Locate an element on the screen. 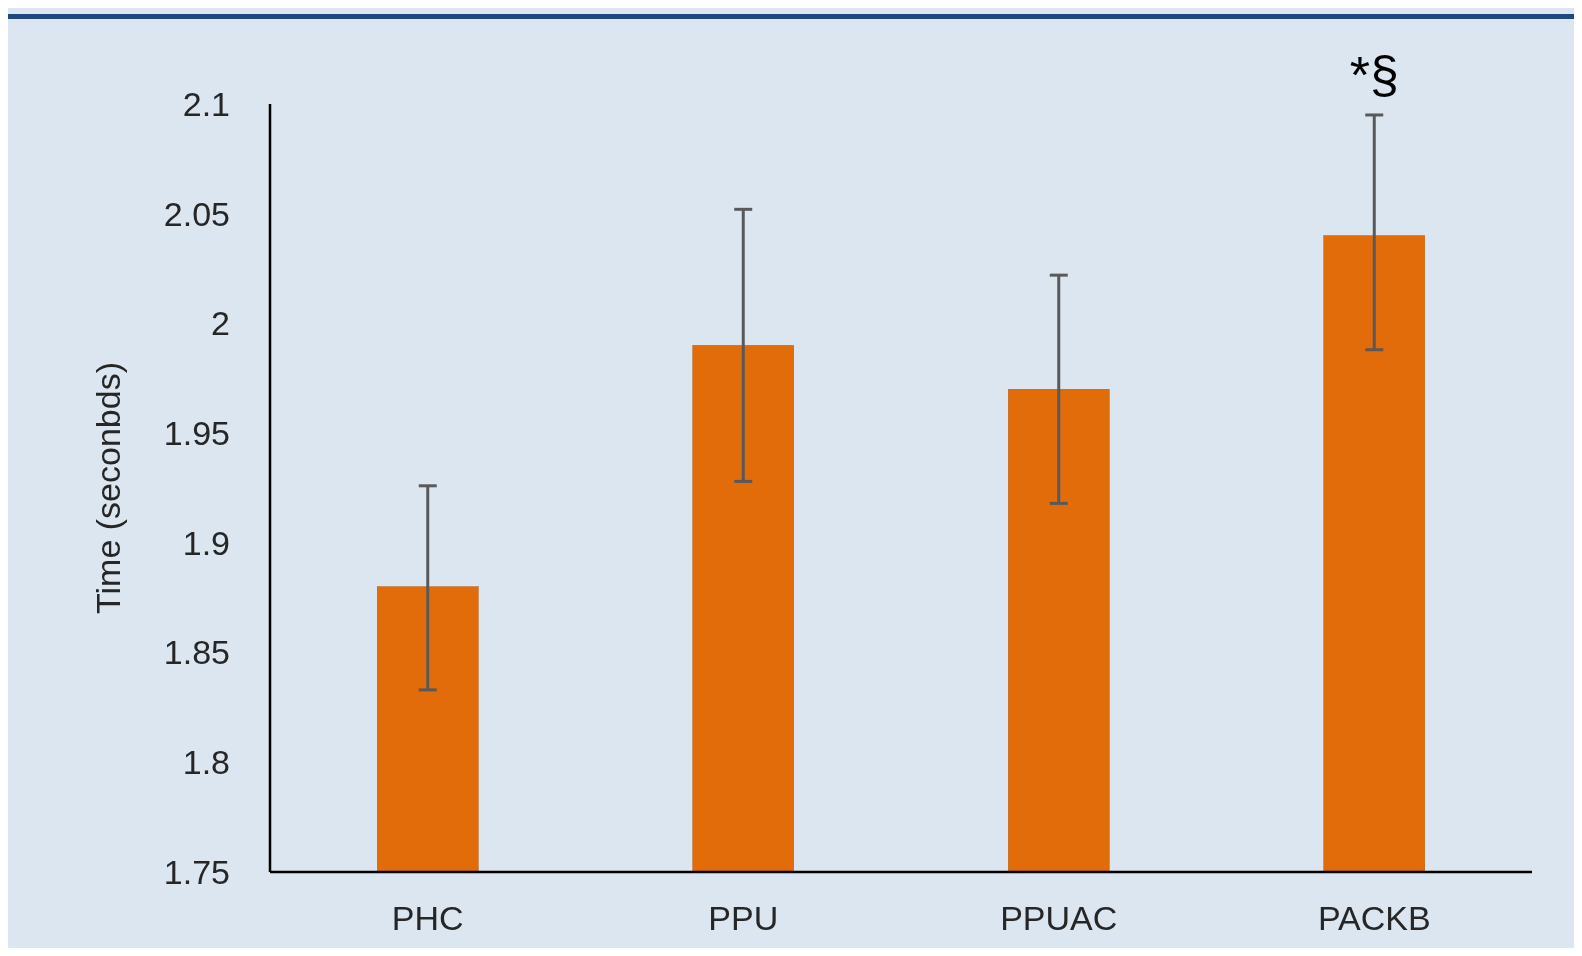 This screenshot has width=1582, height=956. y-tick-label: 1.95 is located at coordinates (196, 433).